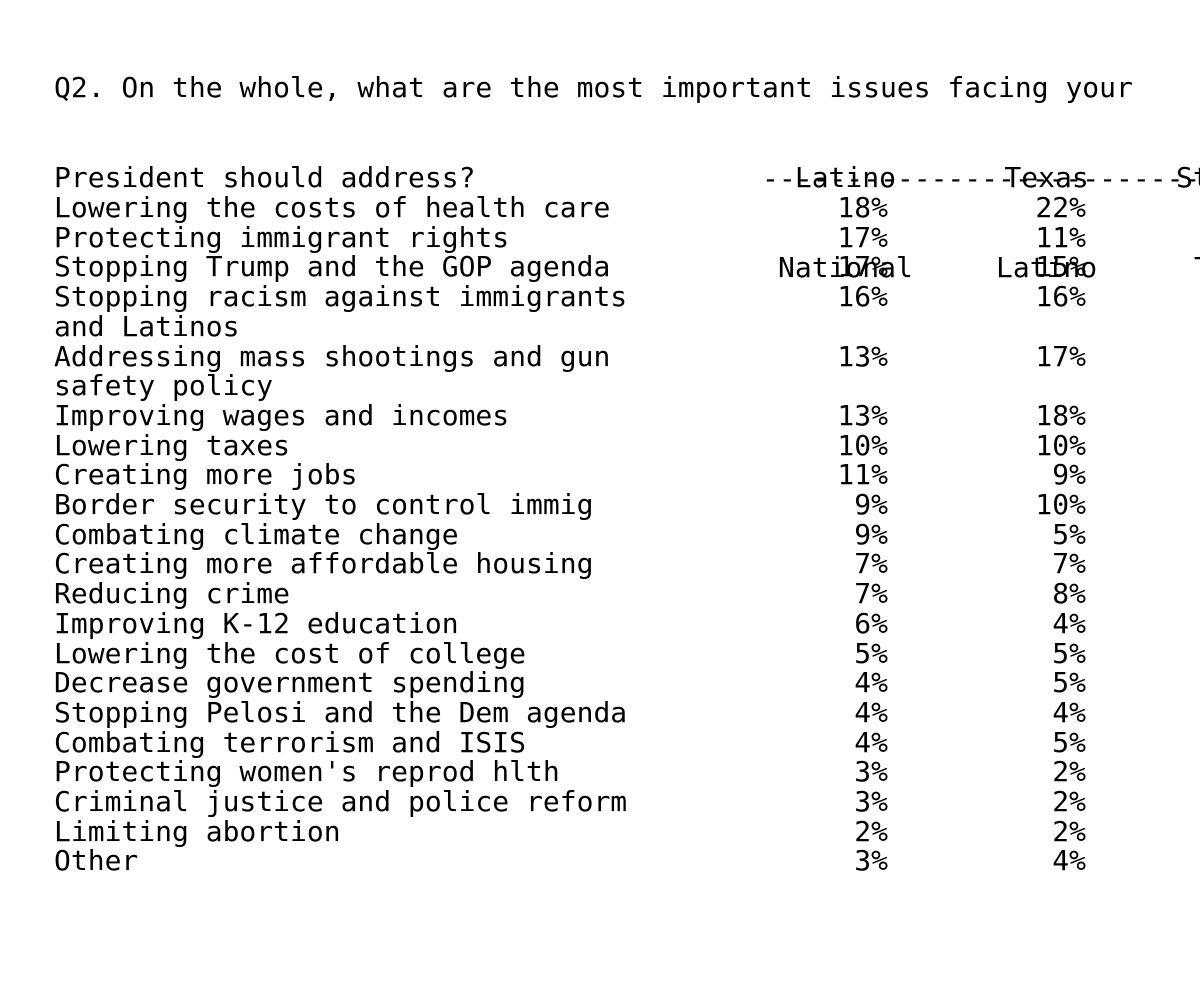  I want to click on issue-label-line: Criminal justice and police reform, so click(341, 802).